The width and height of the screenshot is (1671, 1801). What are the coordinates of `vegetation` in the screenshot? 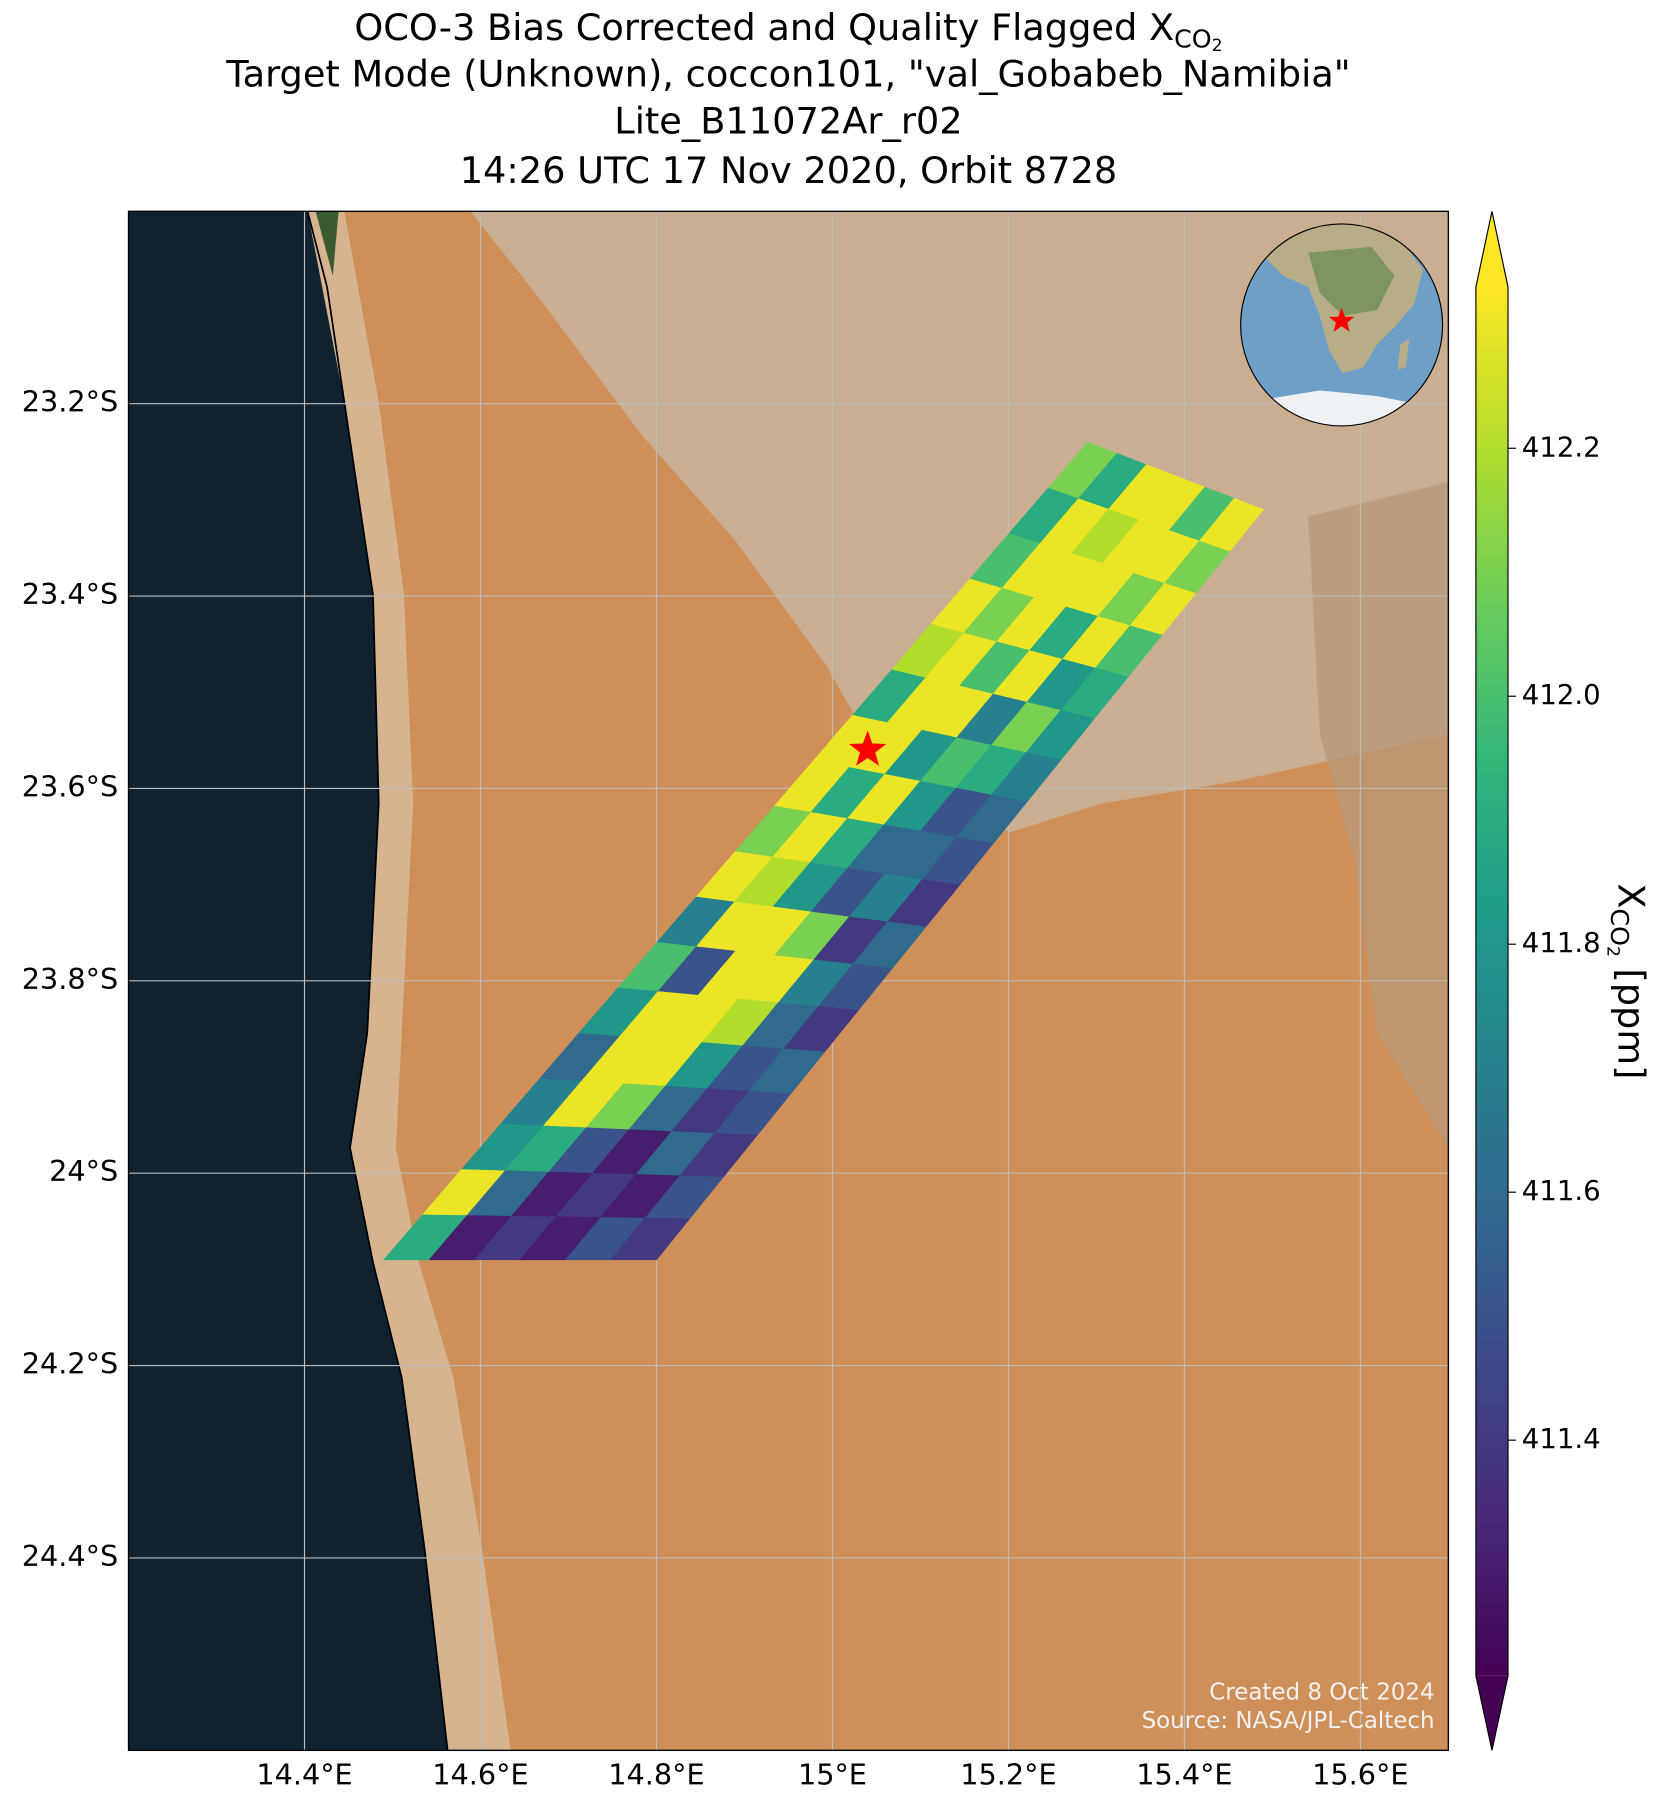 It's located at (327, 243).